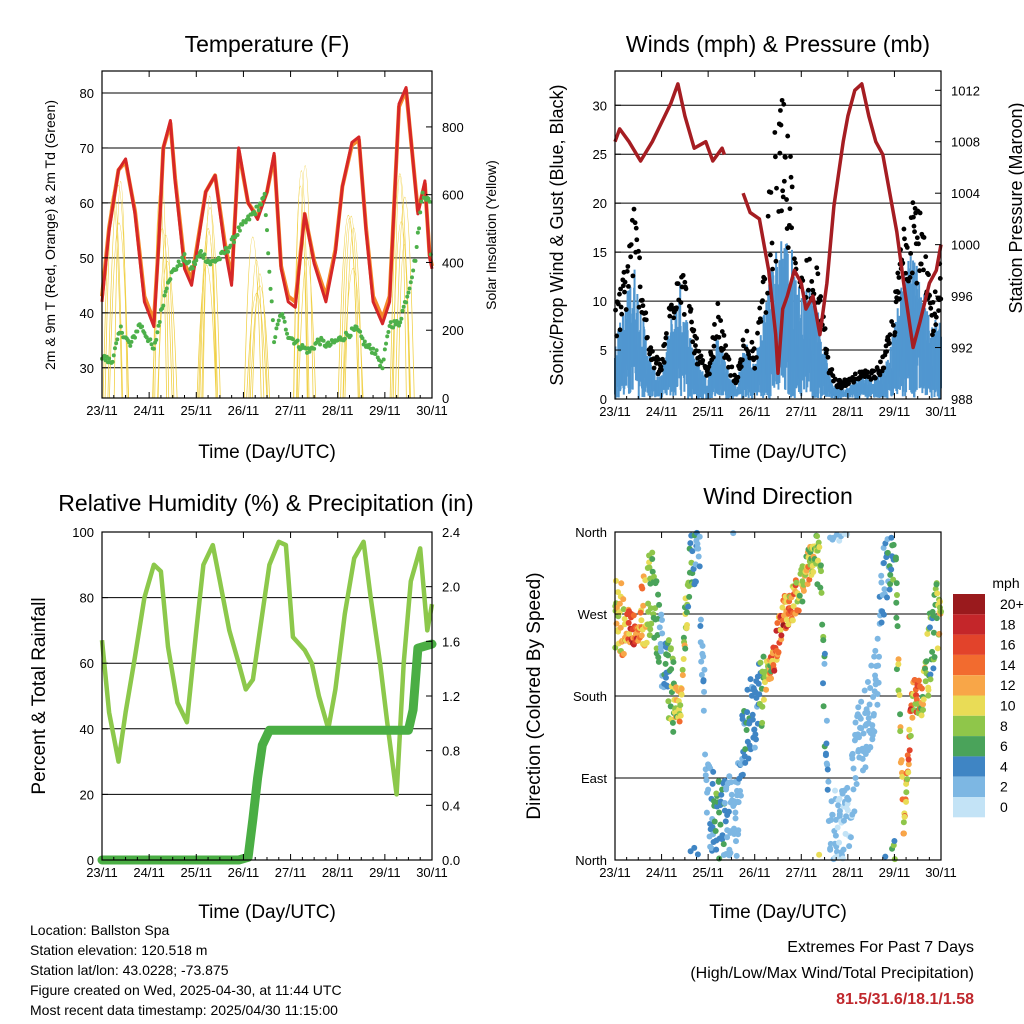 The height and width of the screenshot is (1024, 1024). Describe the element at coordinates (534, 695) in the screenshot. I see `direction-ylabel-left: Direction (Colored By Speed)` at that location.